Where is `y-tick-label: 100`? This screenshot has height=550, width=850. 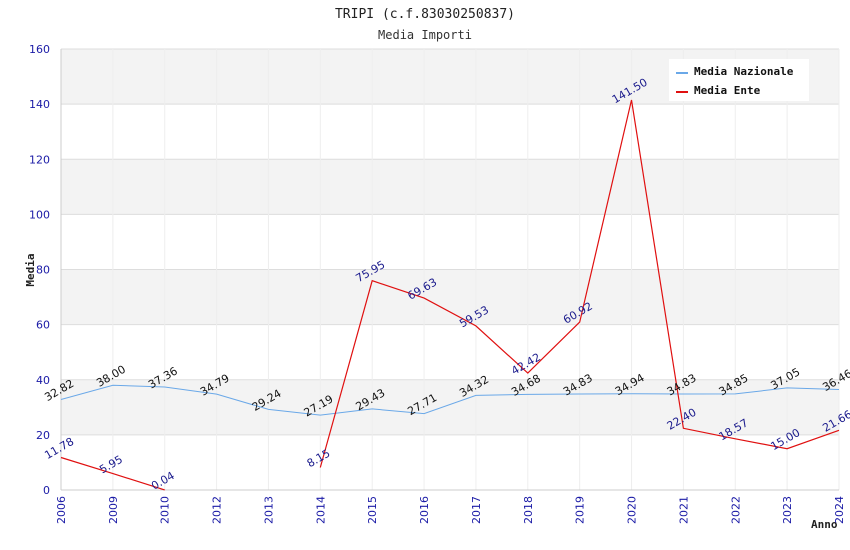
y-tick-label: 100 is located at coordinates (39, 214).